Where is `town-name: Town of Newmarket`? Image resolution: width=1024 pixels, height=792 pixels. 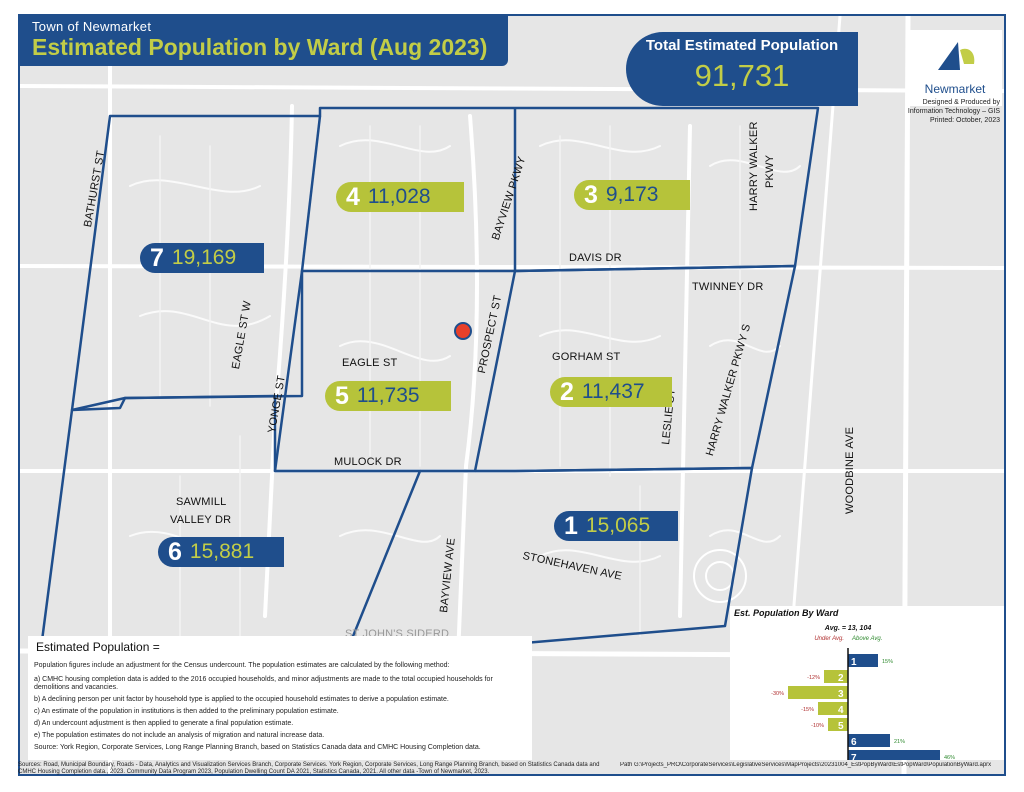 town-name: Town of Newmarket is located at coordinates (92, 26).